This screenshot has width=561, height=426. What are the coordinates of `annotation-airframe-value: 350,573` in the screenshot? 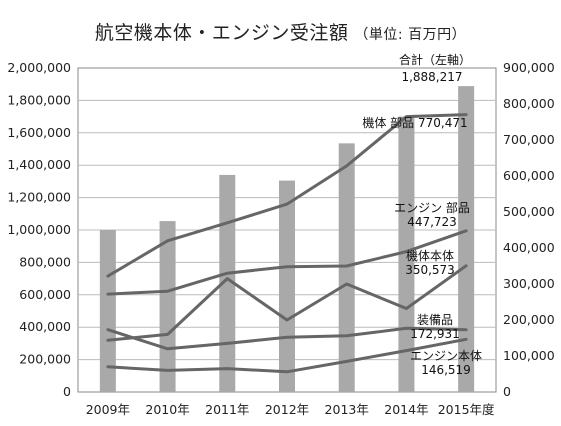 It's located at (430, 270).